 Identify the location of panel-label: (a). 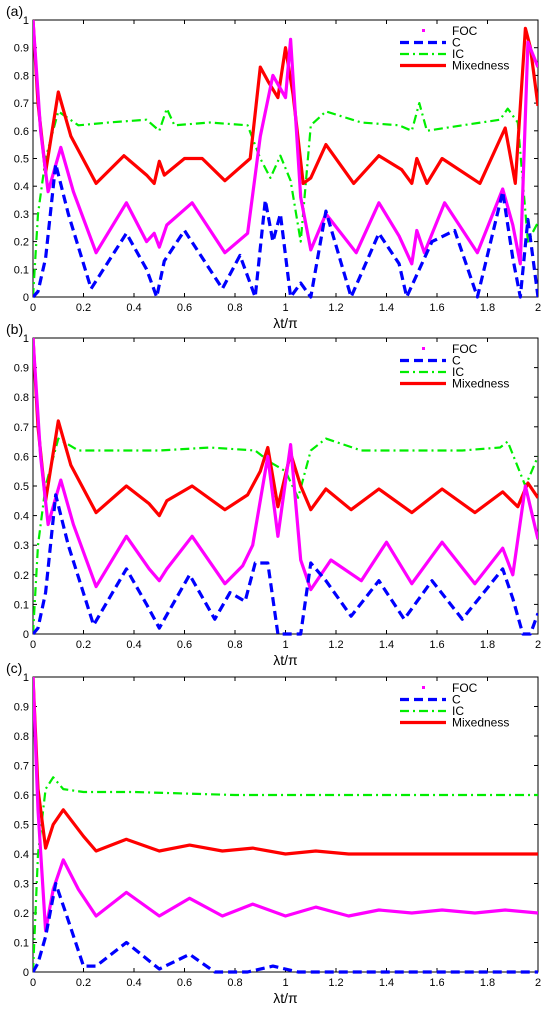
(14, 11).